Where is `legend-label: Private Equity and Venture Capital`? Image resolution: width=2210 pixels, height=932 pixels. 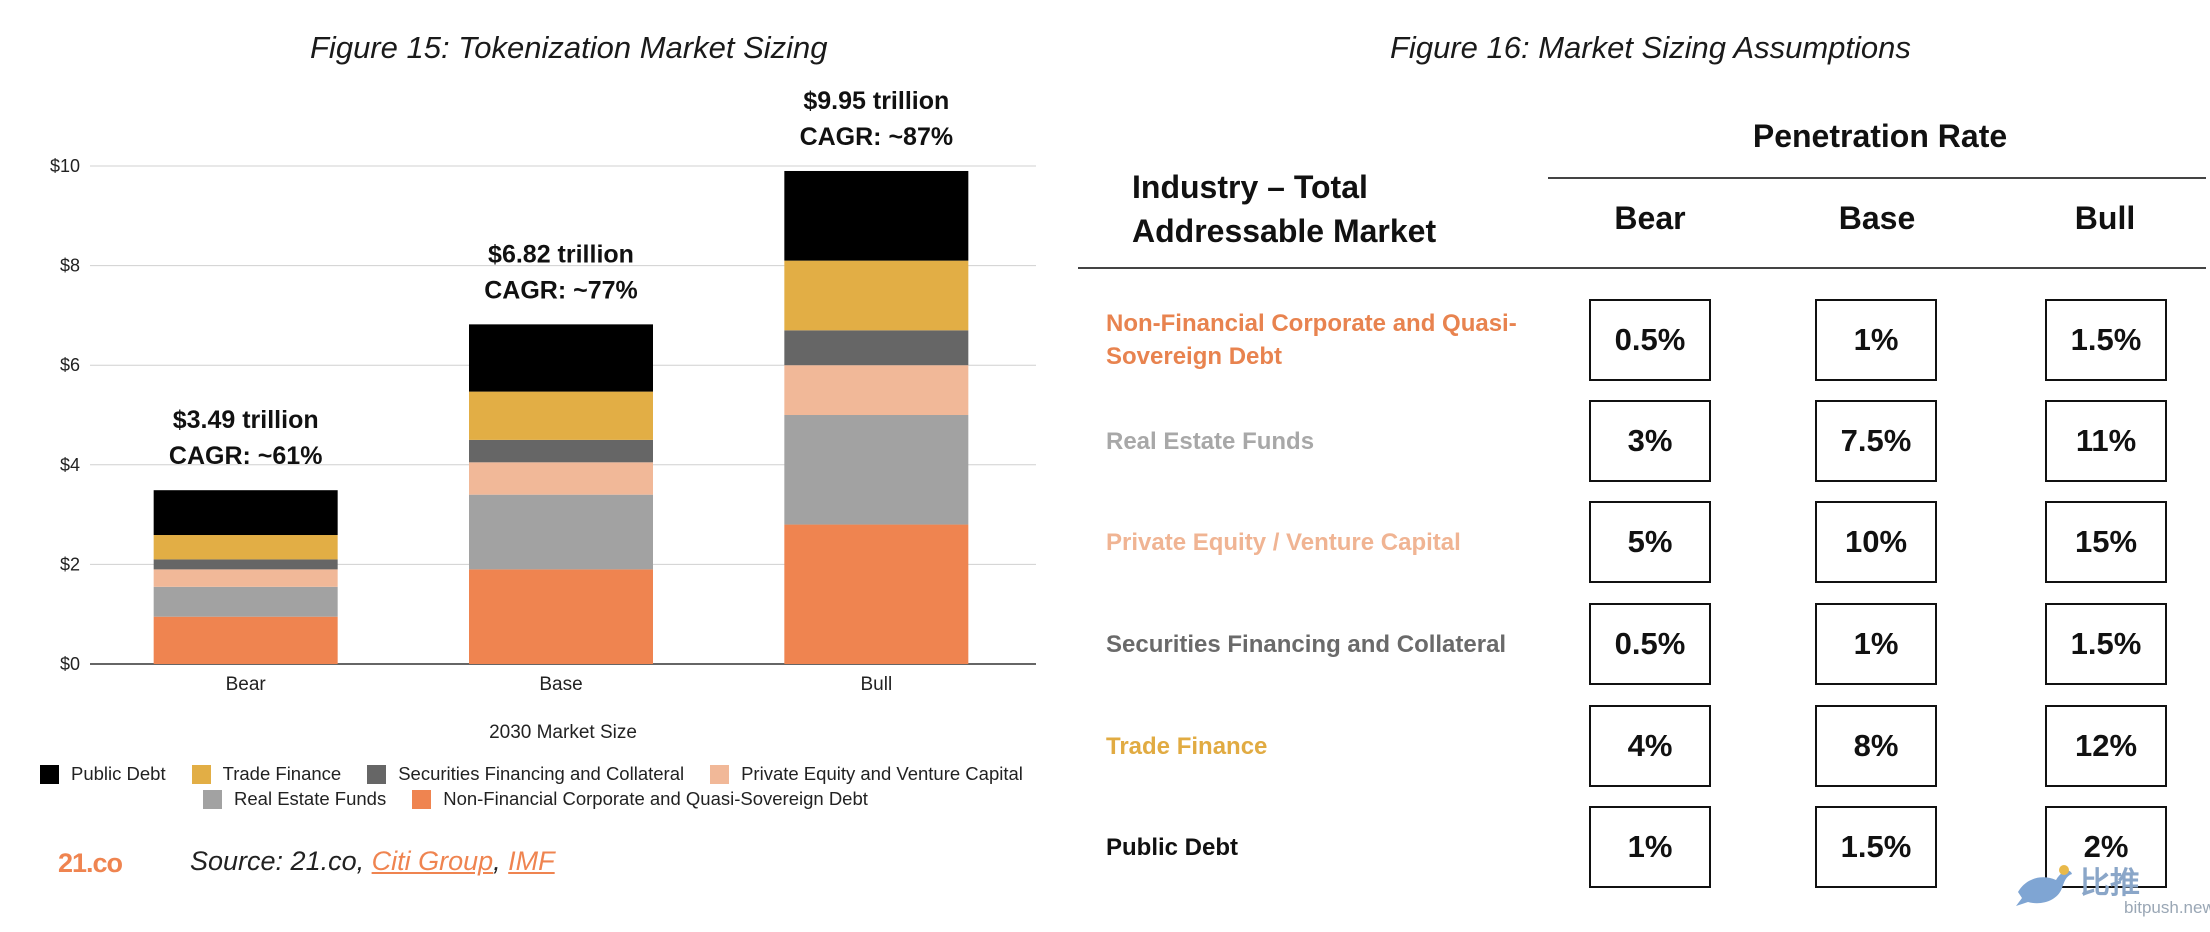 legend-label: Private Equity and Venture Capital is located at coordinates (882, 773).